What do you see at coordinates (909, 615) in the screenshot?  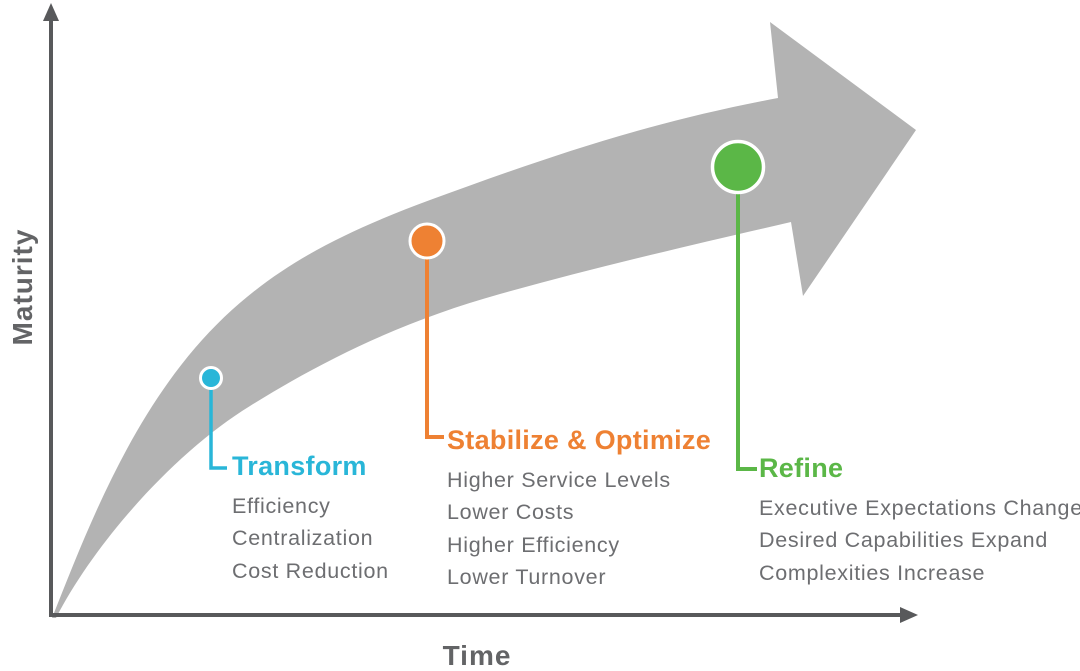 I see `x-axis-arrowhead-icon` at bounding box center [909, 615].